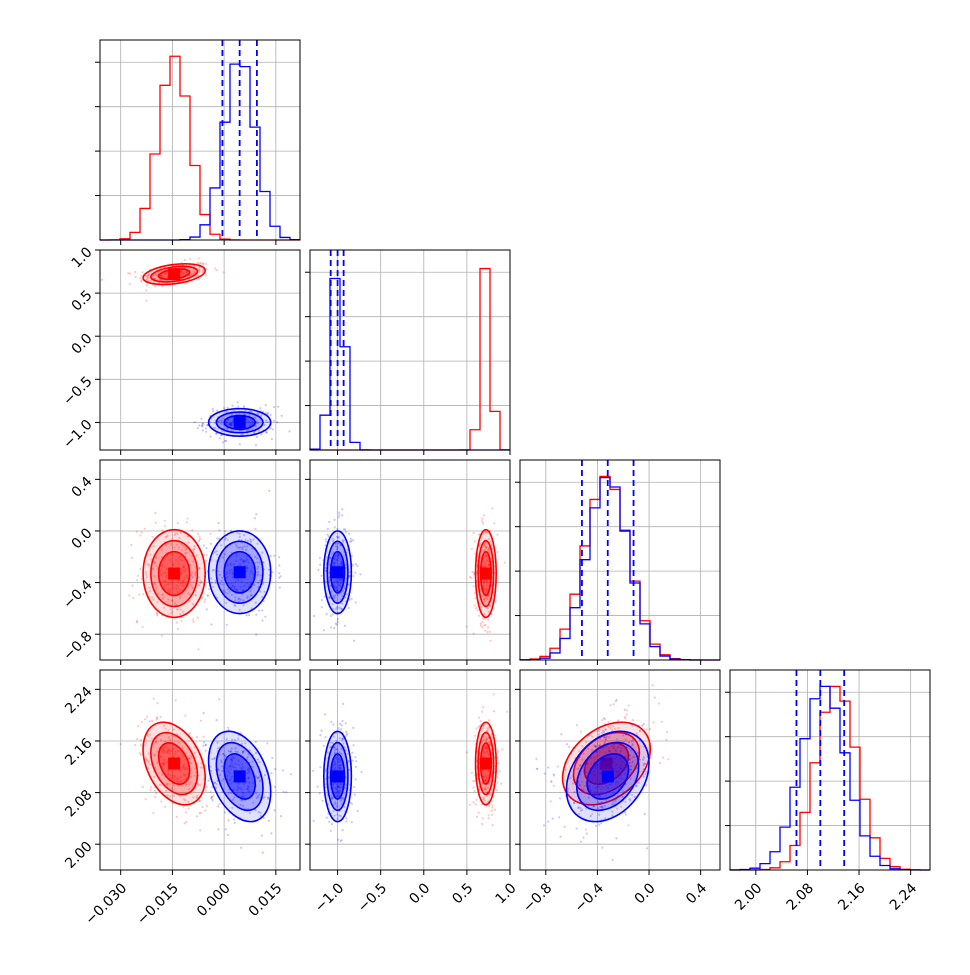 The height and width of the screenshot is (975, 970). Describe the element at coordinates (214, 900) in the screenshot. I see `x-tick-label-0-2: 0.000` at that location.